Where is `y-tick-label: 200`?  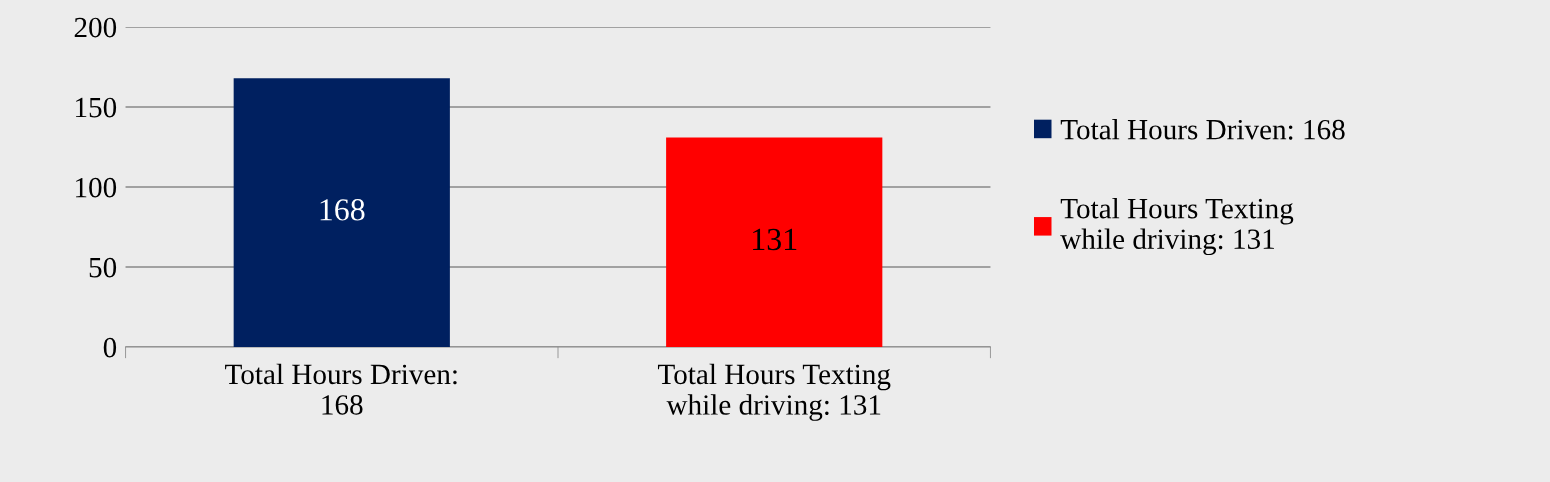
y-tick-label: 200 is located at coordinates (95, 27).